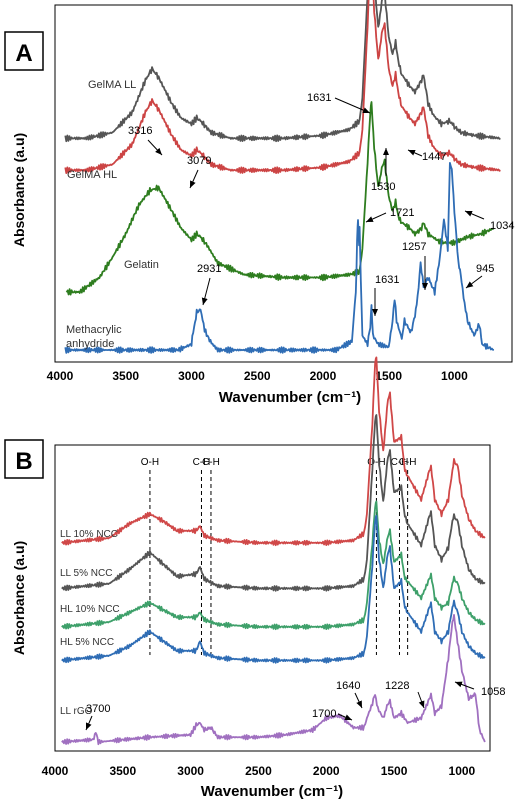 This screenshot has height=809, width=521. I want to click on annotation-label: 945, so click(485, 269).